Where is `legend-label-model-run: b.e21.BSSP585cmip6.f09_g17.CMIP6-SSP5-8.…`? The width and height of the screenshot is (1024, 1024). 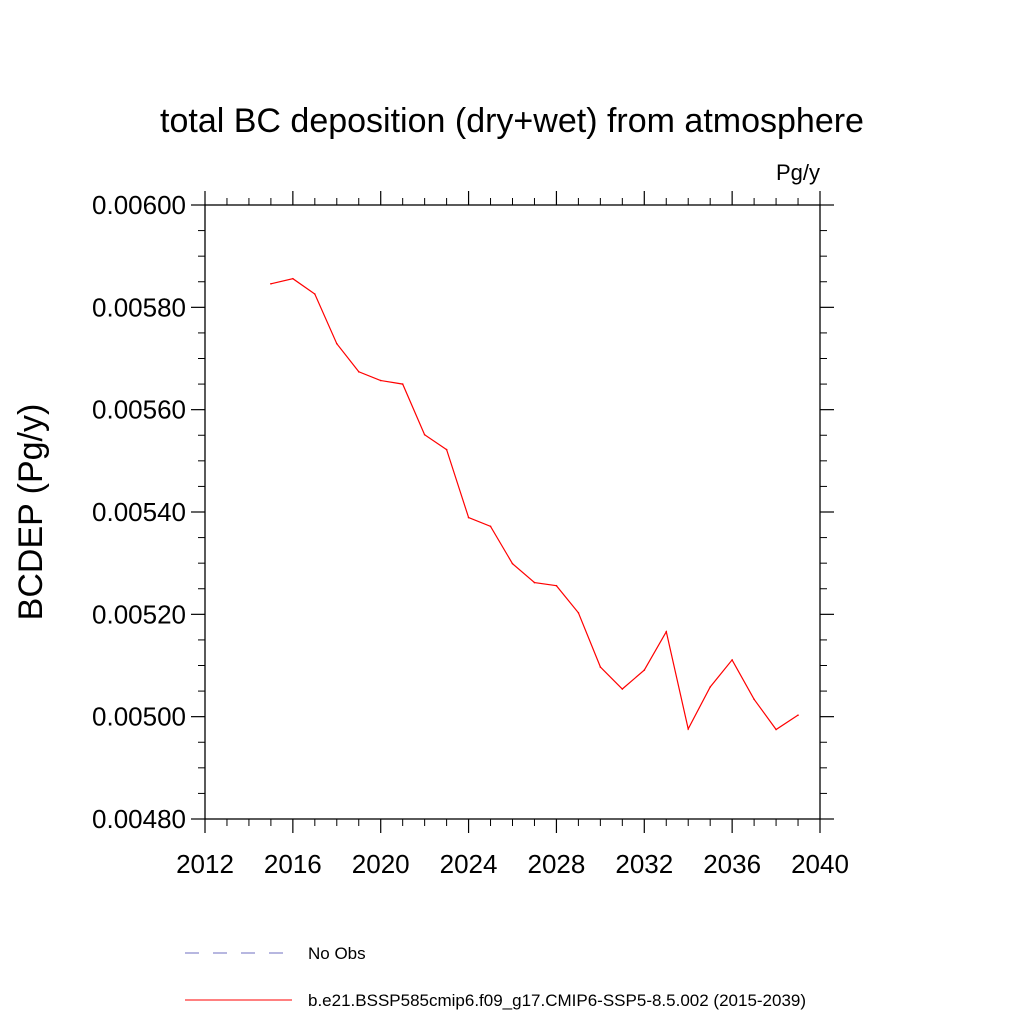
legend-label-model-run: b.e21.BSSP585cmip6.f09_g17.CMIP6-SSP5-8.… is located at coordinates (557, 1000).